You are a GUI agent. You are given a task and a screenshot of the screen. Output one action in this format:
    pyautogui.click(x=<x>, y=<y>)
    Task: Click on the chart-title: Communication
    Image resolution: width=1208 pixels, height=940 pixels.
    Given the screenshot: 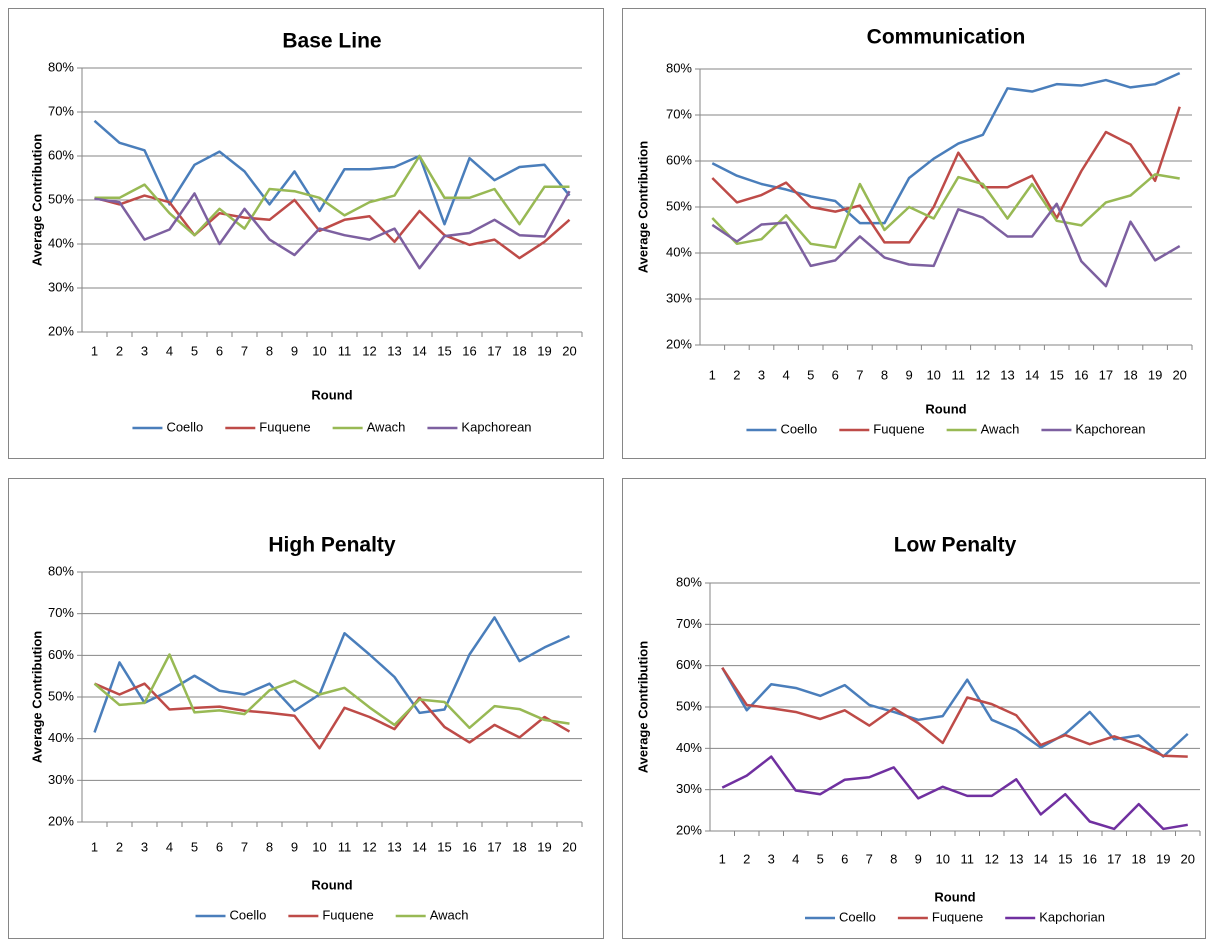 What is the action you would take?
    pyautogui.click(x=946, y=37)
    